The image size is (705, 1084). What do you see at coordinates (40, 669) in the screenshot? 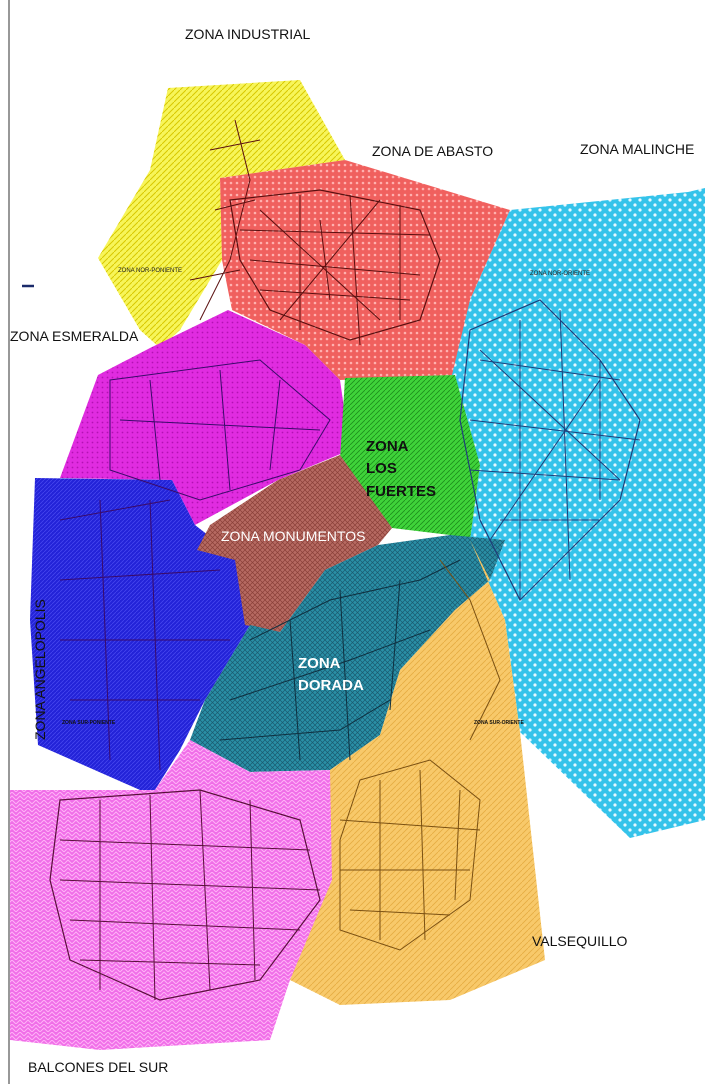
I see `label-zona-angelopolis: ZONA ANGELOPOLIS` at bounding box center [40, 669].